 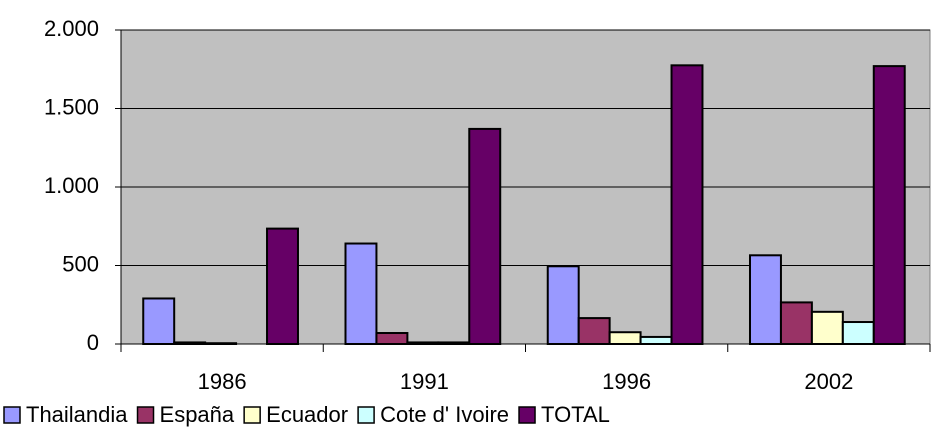 I want to click on x-tick-label: 1991, so click(x=424, y=381).